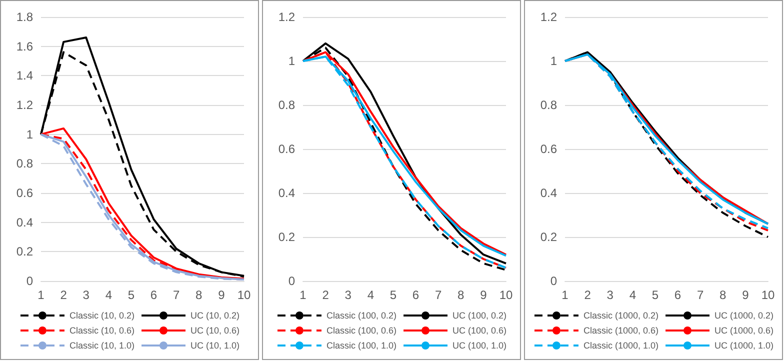  Describe the element at coordinates (215, 345) in the screenshot. I see `legend-label: UC (10, 1.0)` at that location.